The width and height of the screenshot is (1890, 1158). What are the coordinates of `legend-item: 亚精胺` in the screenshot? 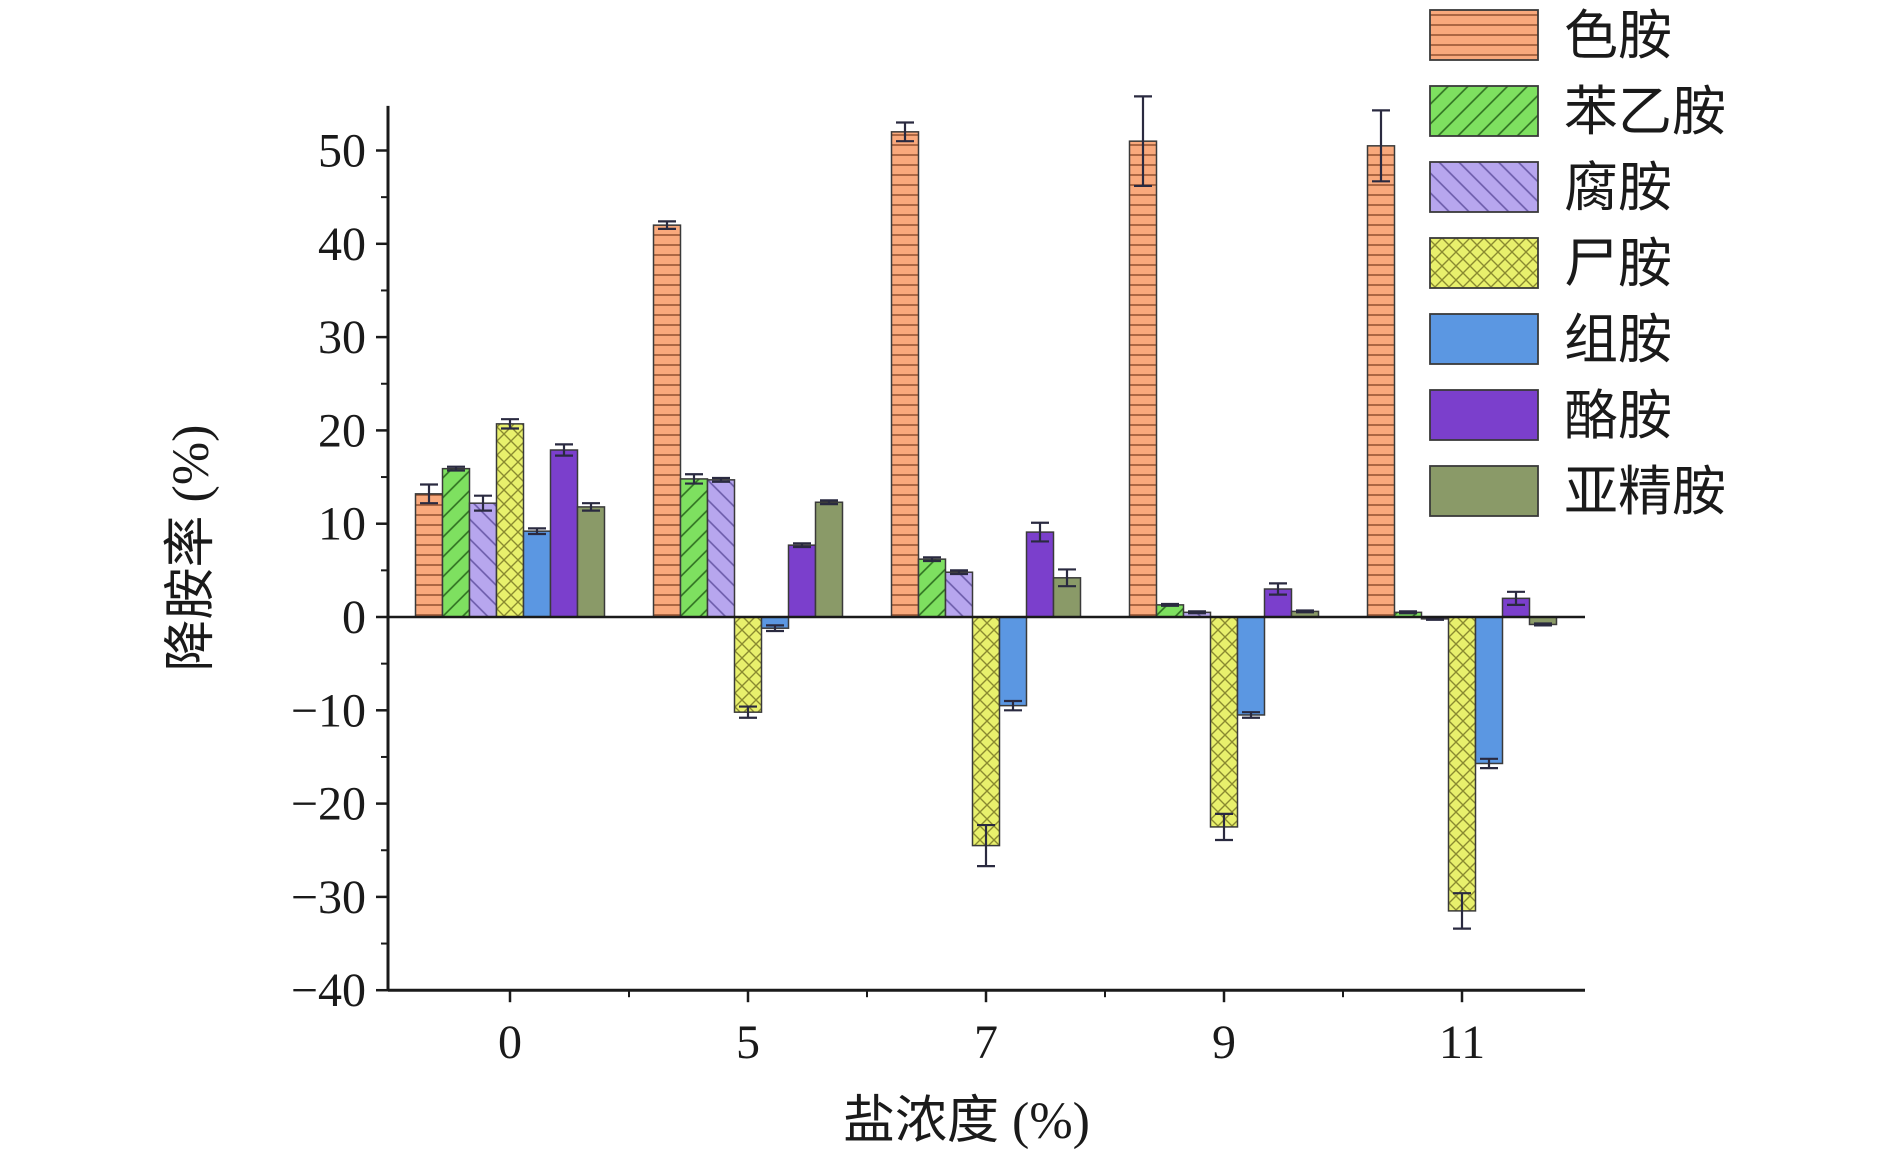 It's located at (1577, 492).